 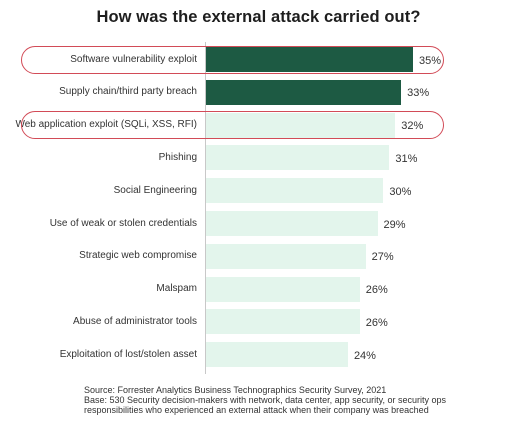 What do you see at coordinates (364, 355) in the screenshot?
I see `value-label: 24%` at bounding box center [364, 355].